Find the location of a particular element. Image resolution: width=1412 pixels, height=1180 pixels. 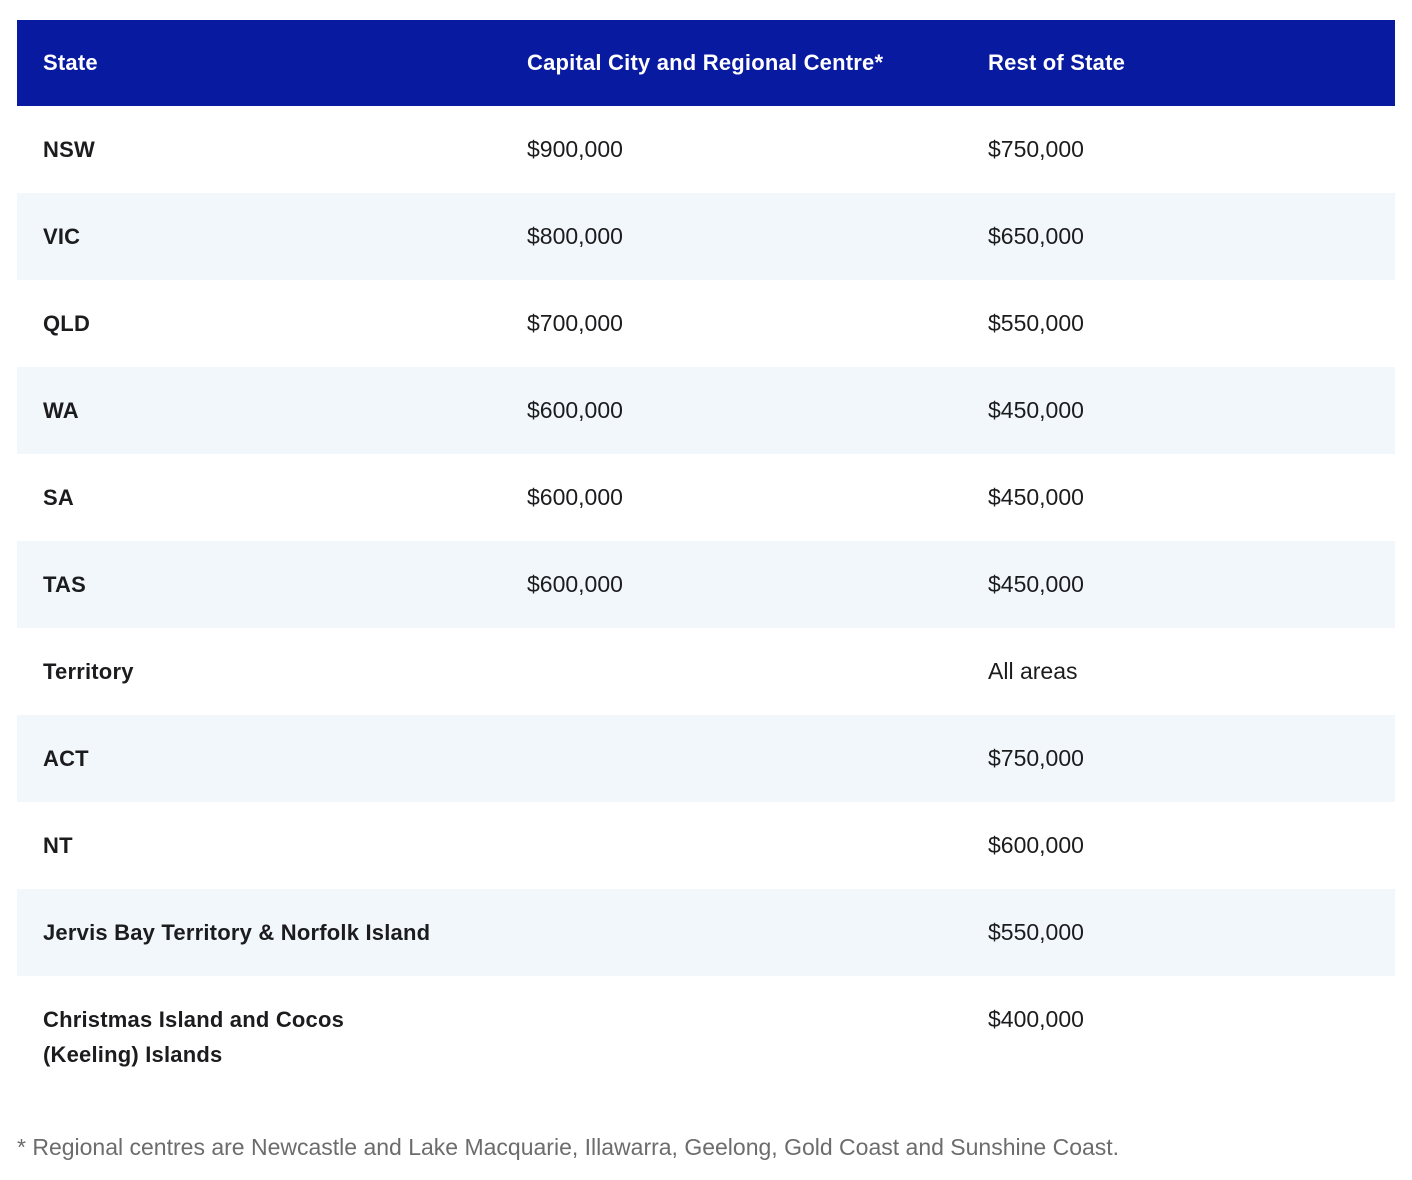

table-row: ACT $750,000 is located at coordinates (706, 758).